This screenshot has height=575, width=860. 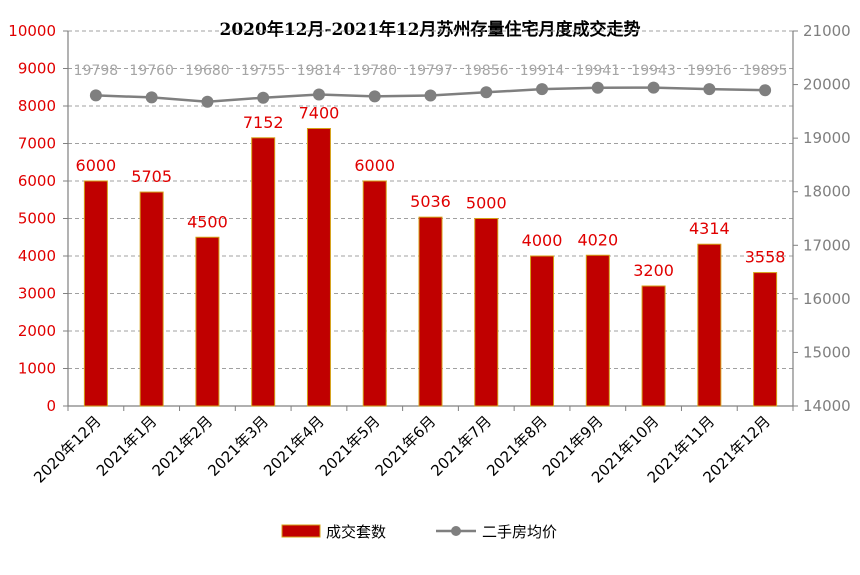 I want to click on y-left-tick-label: 4000, so click(x=37, y=256).